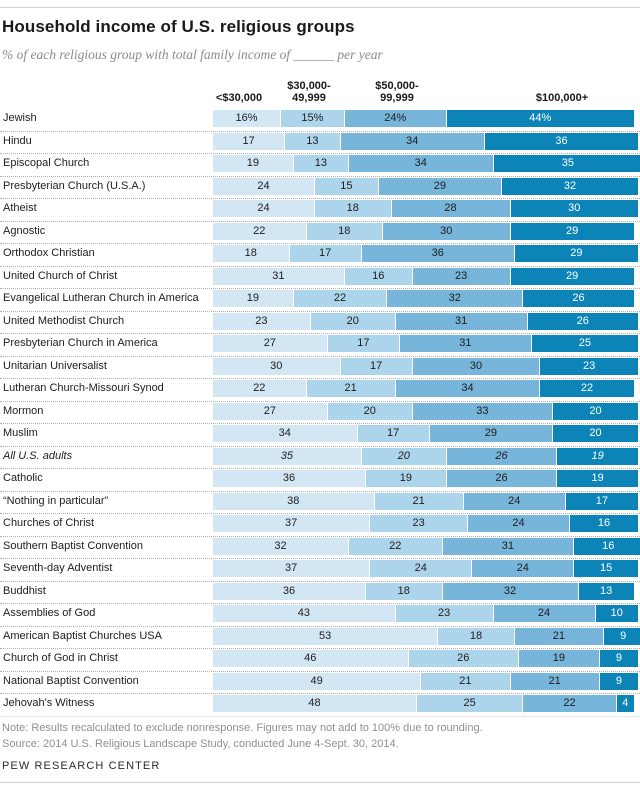 The height and width of the screenshot is (791, 640). What do you see at coordinates (20, 118) in the screenshot?
I see `row-label: Jewish` at bounding box center [20, 118].